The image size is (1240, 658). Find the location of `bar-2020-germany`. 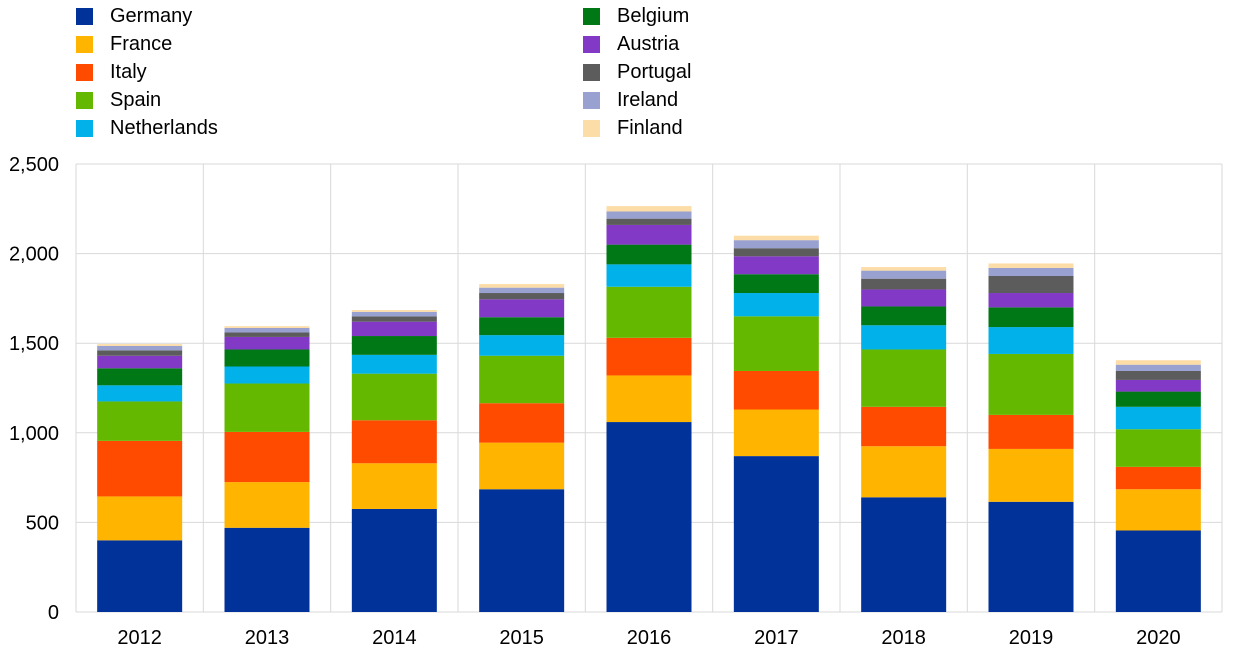

bar-2020-germany is located at coordinates (1158, 571).